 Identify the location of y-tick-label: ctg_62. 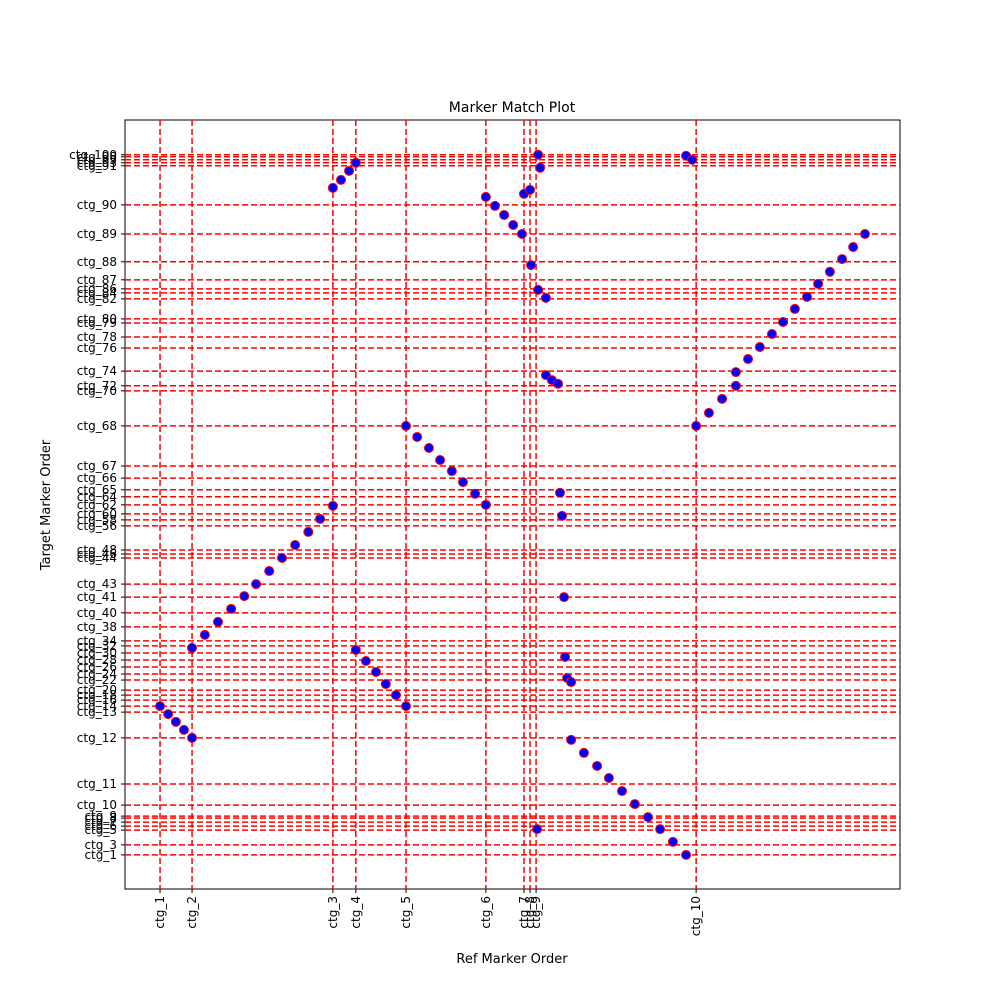
(97, 505).